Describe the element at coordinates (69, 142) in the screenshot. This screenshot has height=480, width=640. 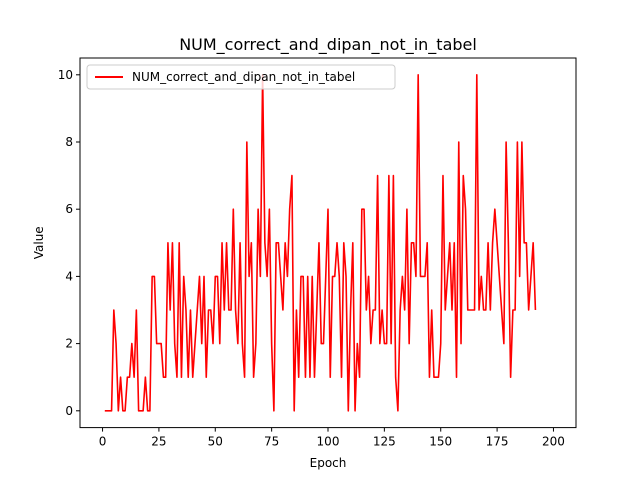
I see `y-tick-label: 8` at that location.